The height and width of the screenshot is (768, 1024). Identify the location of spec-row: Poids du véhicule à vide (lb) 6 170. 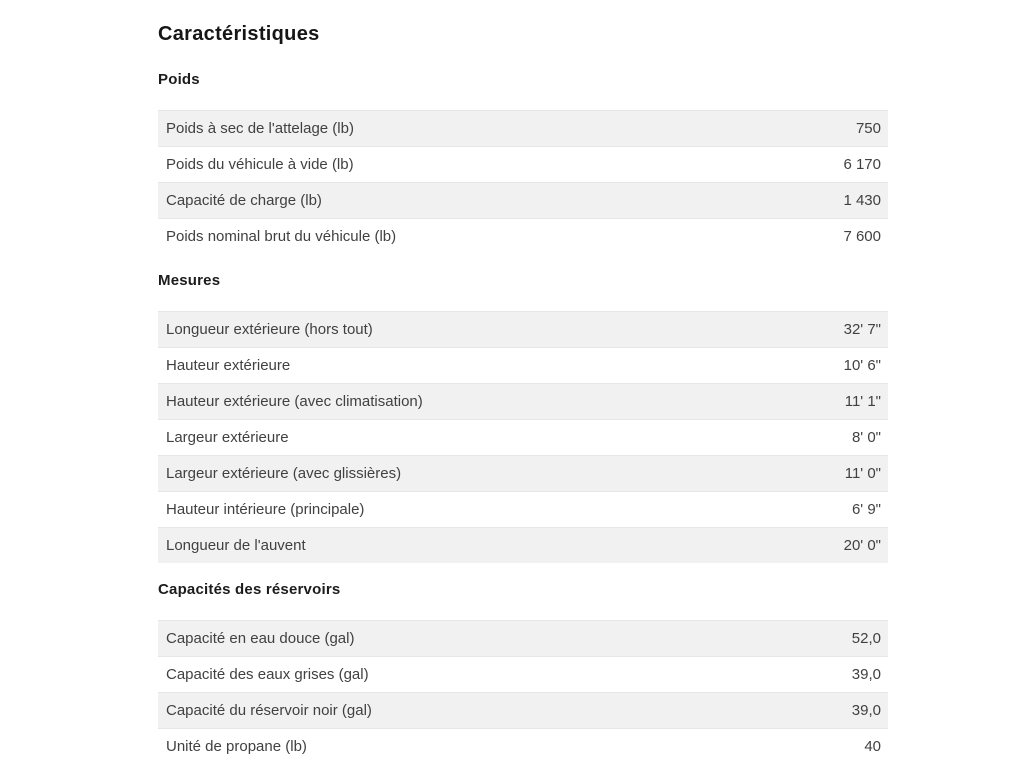
(523, 164).